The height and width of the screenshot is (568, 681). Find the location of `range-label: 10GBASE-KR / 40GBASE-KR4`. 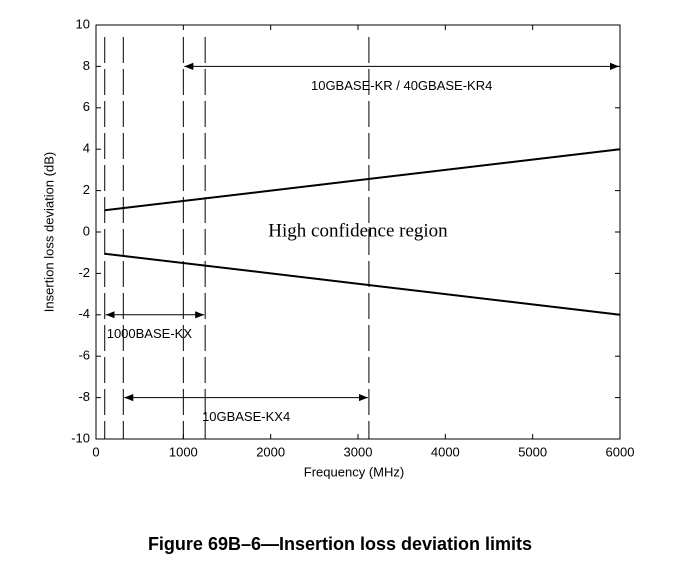

range-label: 10GBASE-KR / 40GBASE-KR4 is located at coordinates (401, 85).